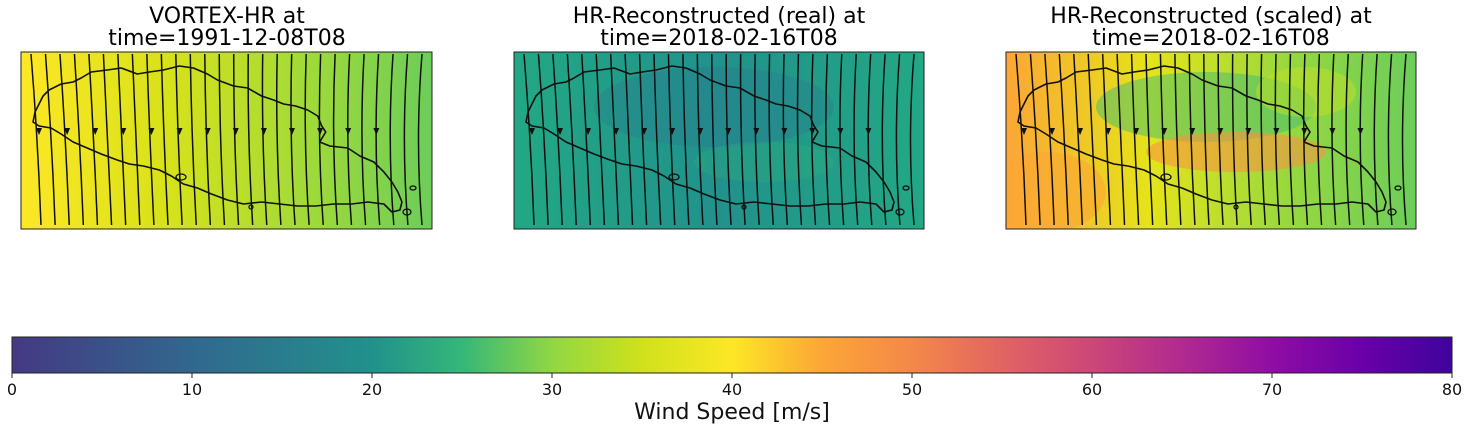  Describe the element at coordinates (227, 38) in the screenshot. I see `panel-title-1-line2: time=1991-12-08T08` at that location.